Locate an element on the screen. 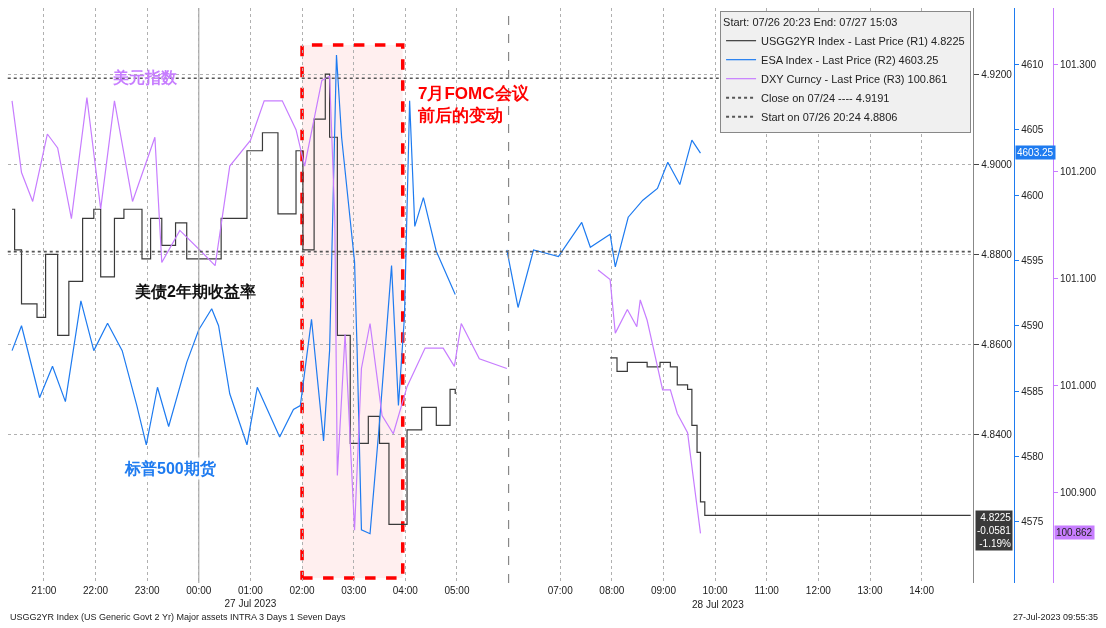 This screenshot has width=1106, height=628. y2-tick-label: 4595 is located at coordinates (1032, 260).